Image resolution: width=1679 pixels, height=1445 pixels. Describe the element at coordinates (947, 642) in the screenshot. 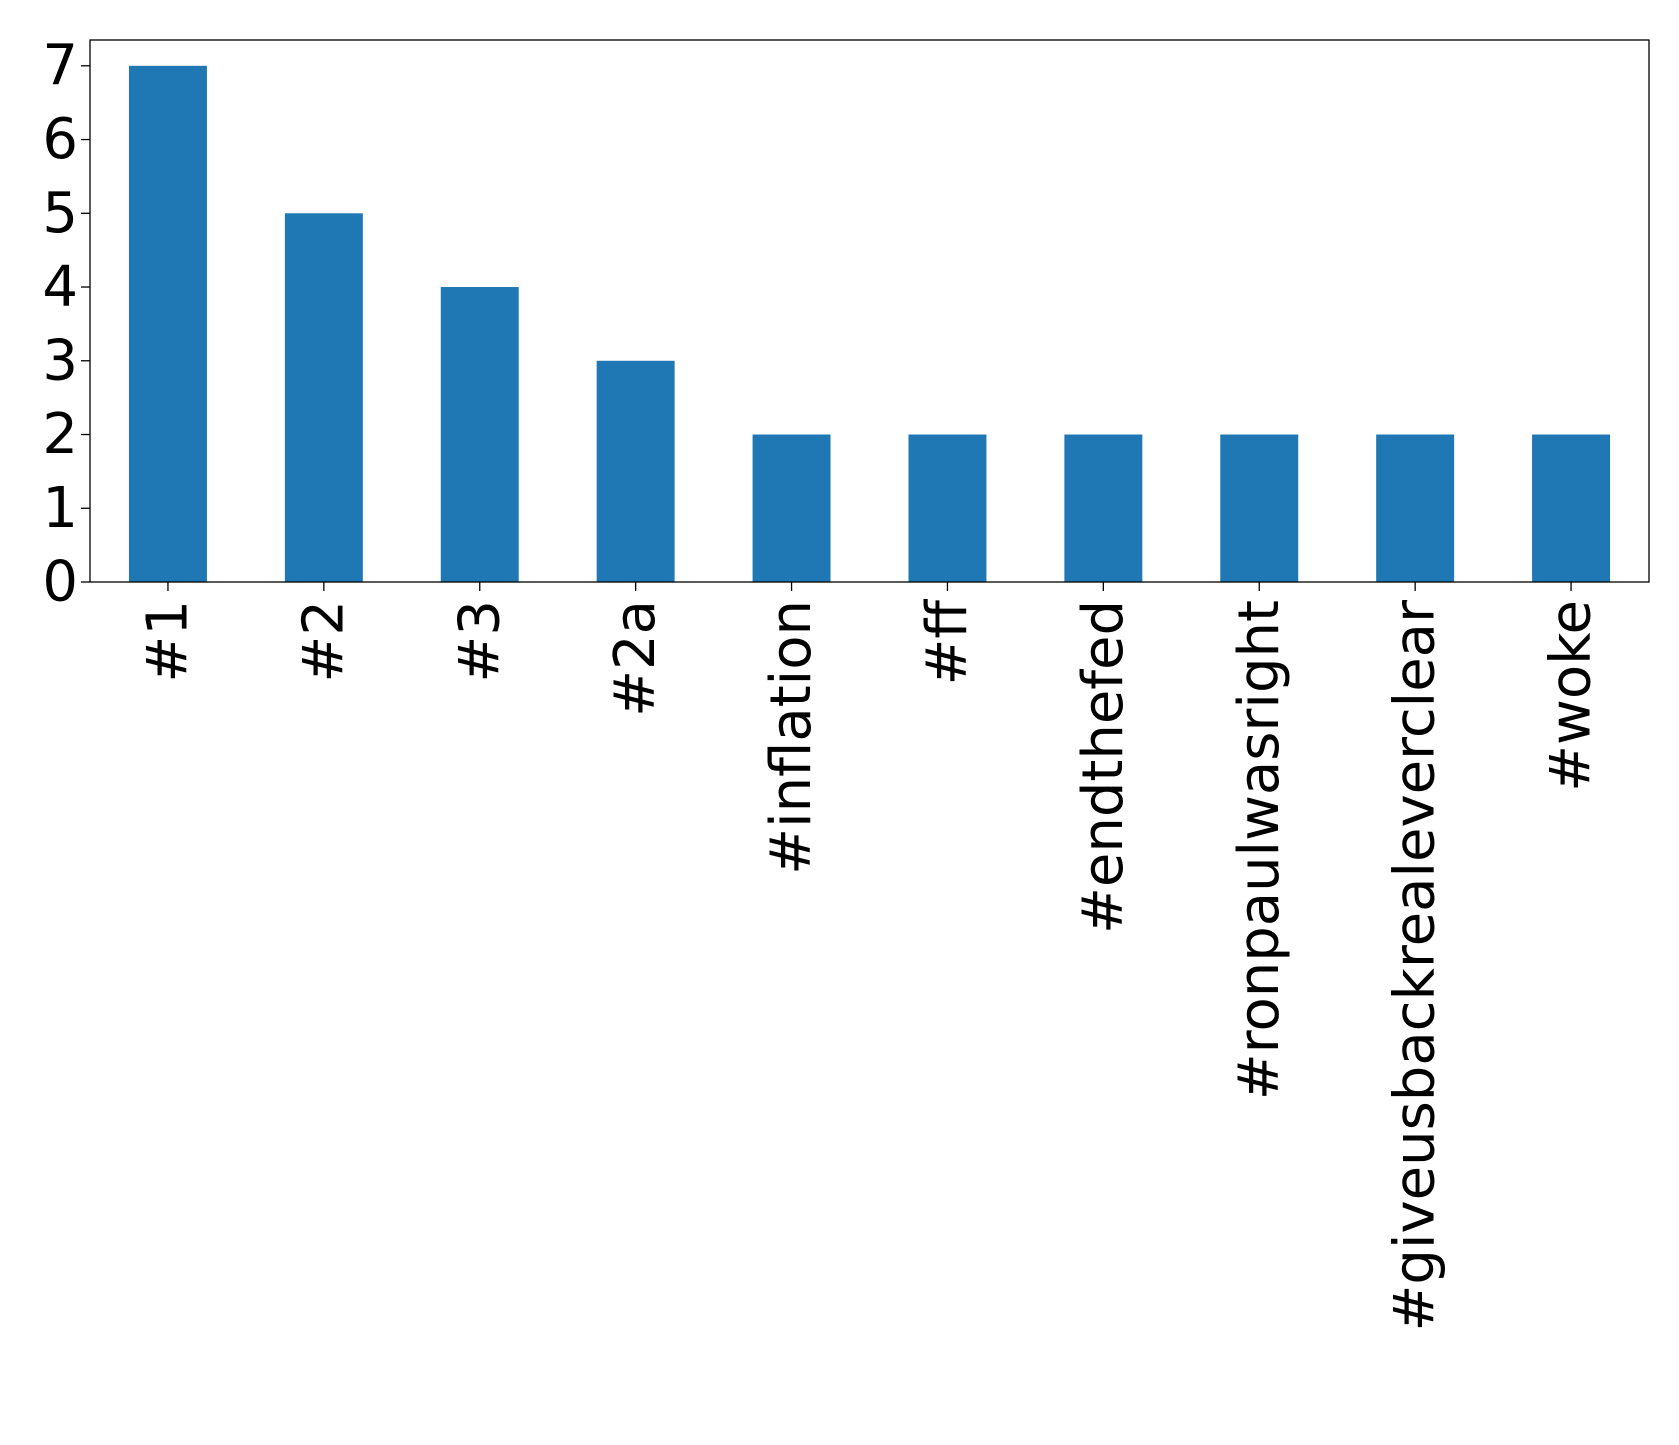

I see `x-tick-label: #ff` at that location.